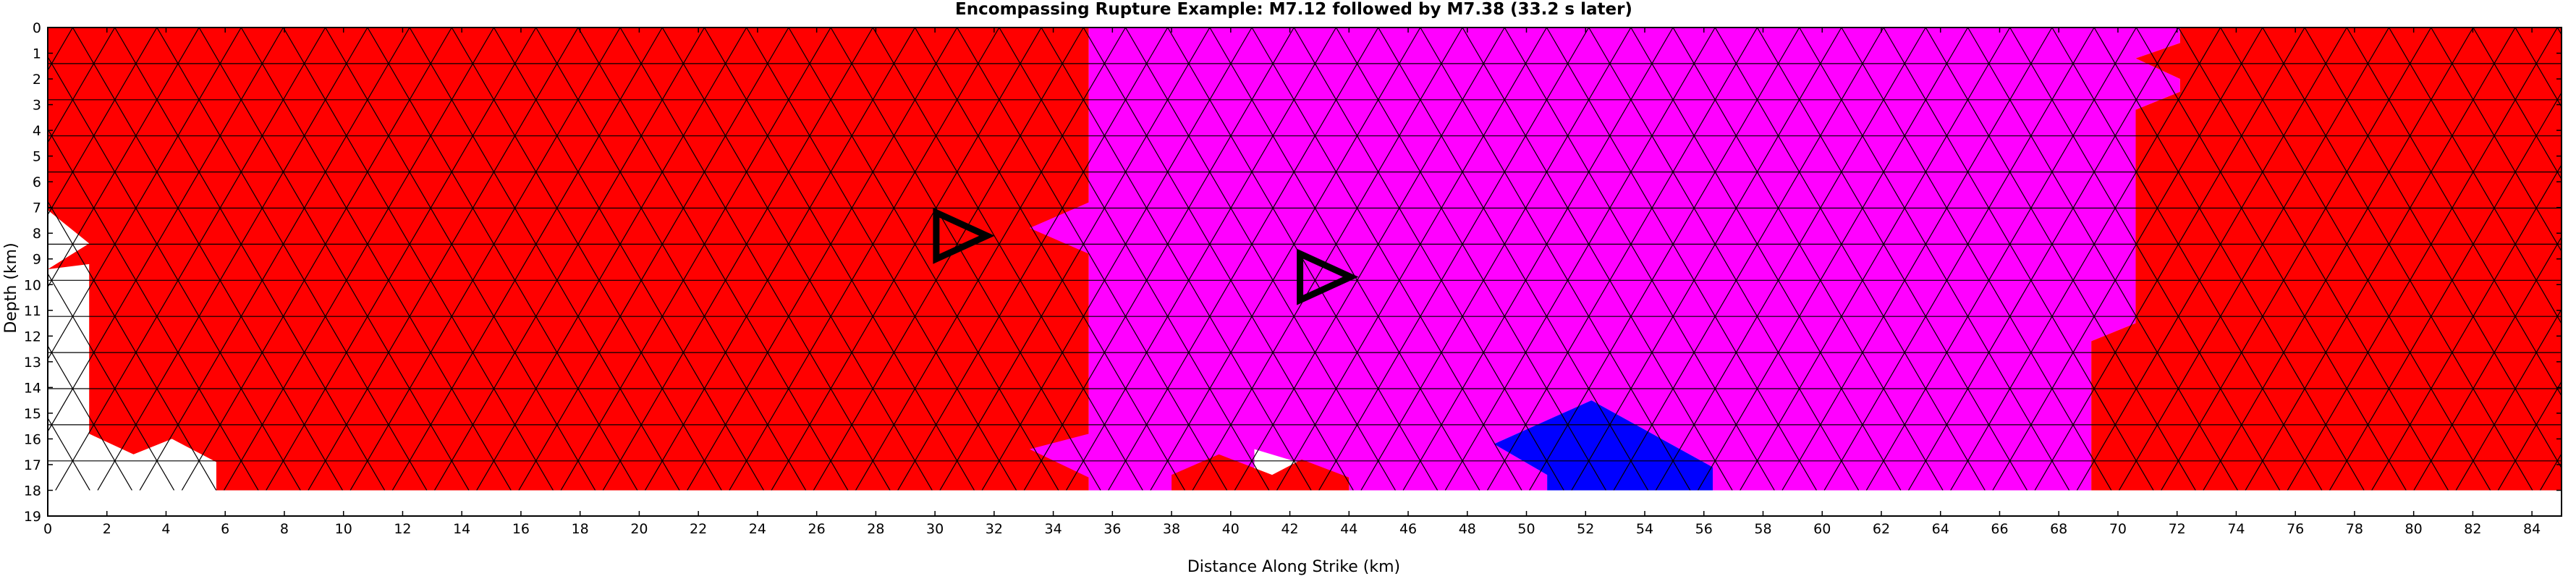 The width and height of the screenshot is (2576, 579). What do you see at coordinates (107, 529) in the screenshot?
I see `x-tick-label: 2` at bounding box center [107, 529].